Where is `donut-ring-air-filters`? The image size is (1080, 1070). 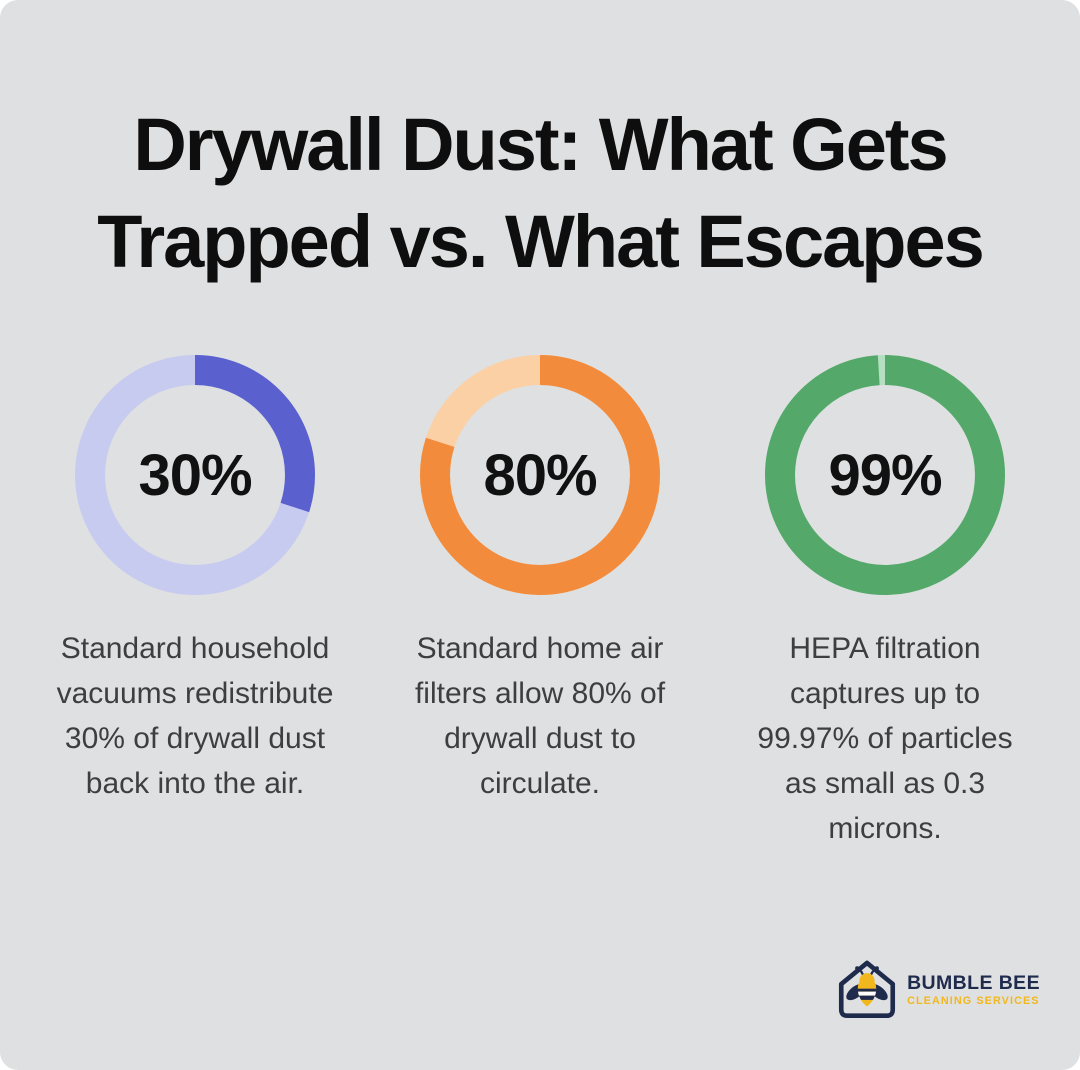 donut-ring-air-filters is located at coordinates (540, 475).